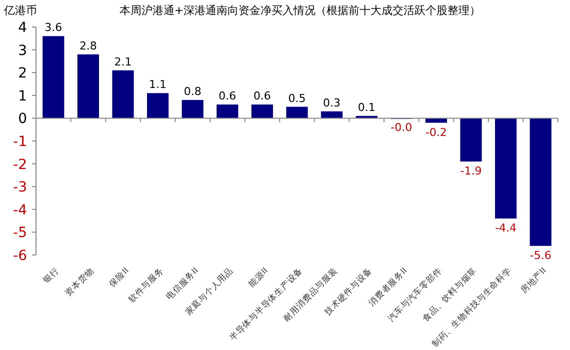 Image resolution: width=570 pixels, height=350 pixels. What do you see at coordinates (20, 188) in the screenshot?
I see `y-tick-label: -3` at bounding box center [20, 188].